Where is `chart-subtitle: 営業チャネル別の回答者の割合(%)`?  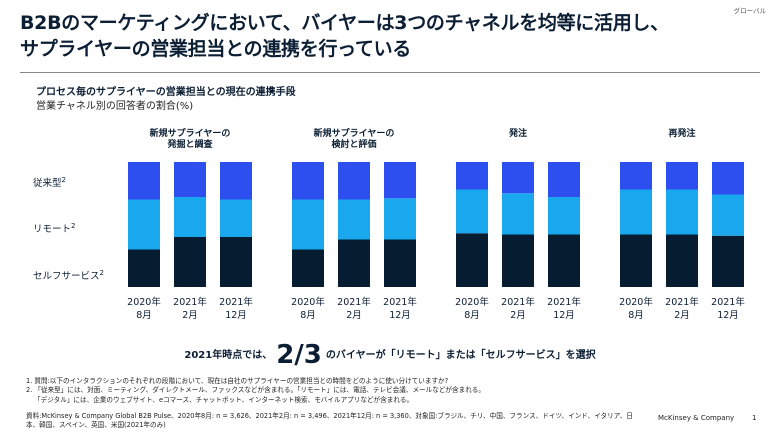
chart-subtitle: 営業チャネル別の回答者の割合(%) is located at coordinates (115, 106).